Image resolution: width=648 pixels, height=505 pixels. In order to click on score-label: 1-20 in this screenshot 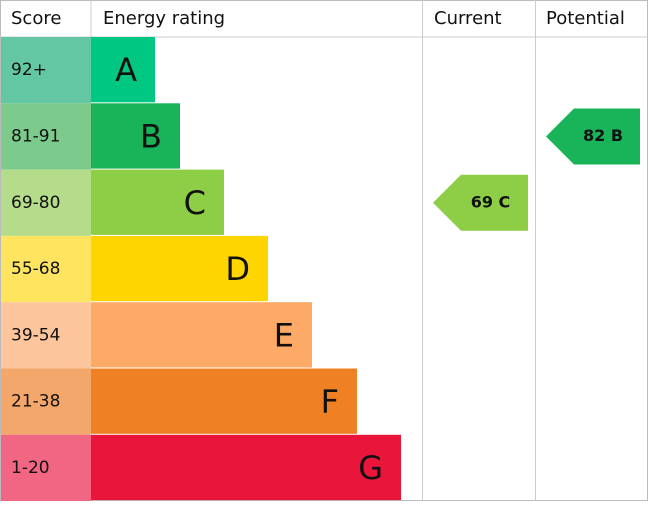, I will do `click(30, 468)`.